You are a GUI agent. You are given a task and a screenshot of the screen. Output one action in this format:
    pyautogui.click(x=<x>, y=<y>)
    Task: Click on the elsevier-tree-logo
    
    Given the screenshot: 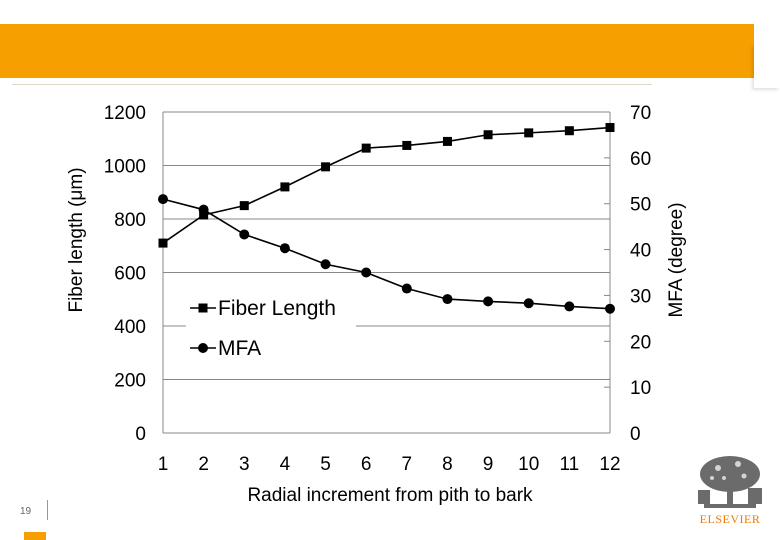 What is the action you would take?
    pyautogui.click(x=730, y=482)
    